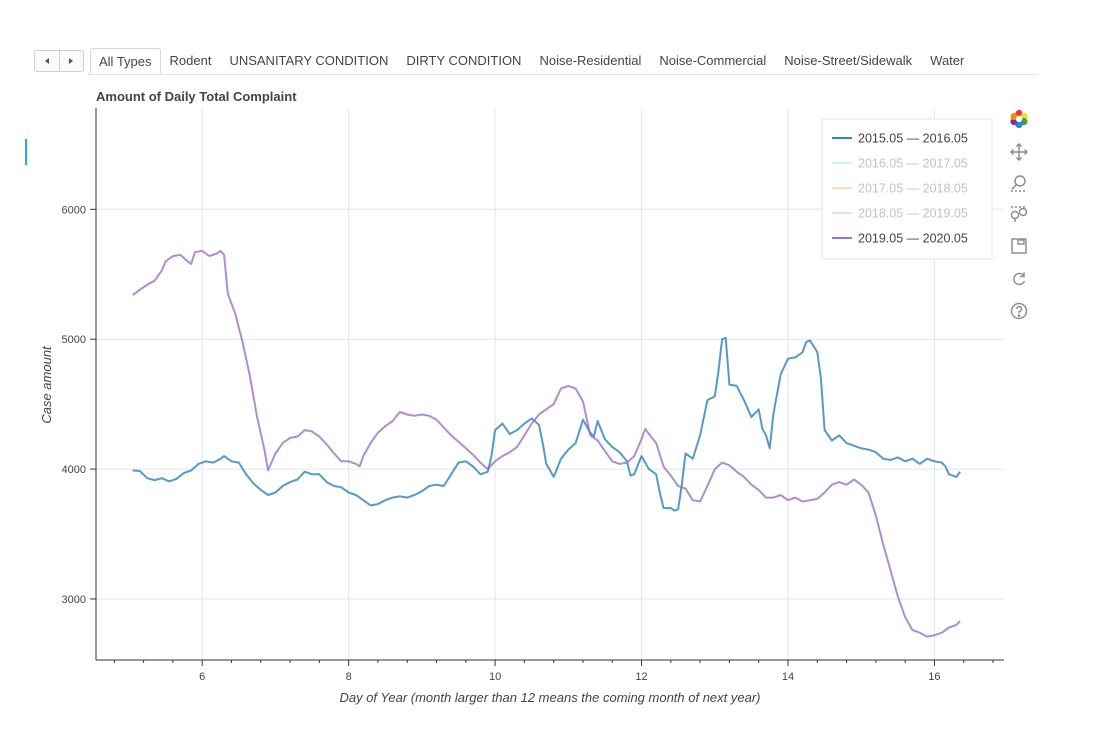  What do you see at coordinates (1019, 311) in the screenshot?
I see `help-icon` at bounding box center [1019, 311].